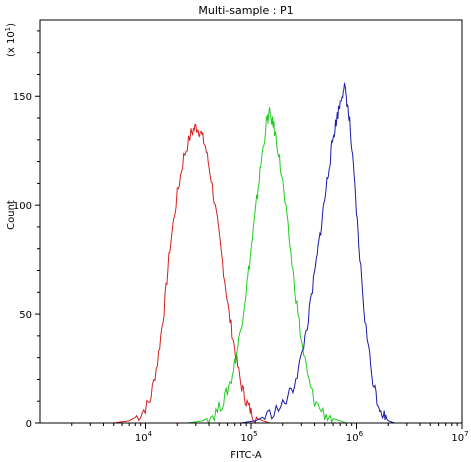 Image resolution: width=471 pixels, height=462 pixels. Describe the element at coordinates (22, 97) in the screenshot. I see `y-tick-label: 150` at that location.